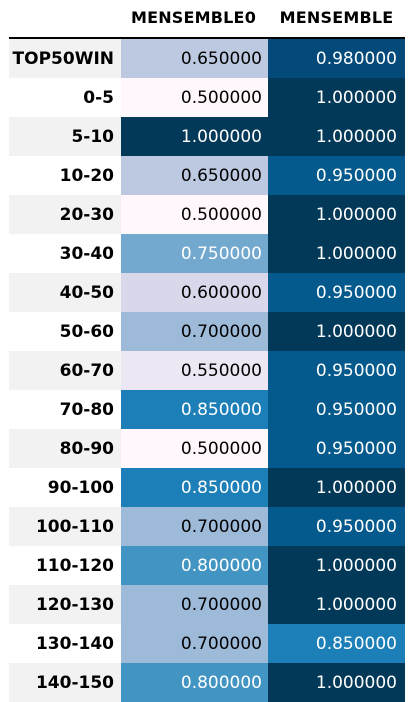 This screenshot has width=414, height=702. I want to click on table-row: 0-5 0.500000 1.000000, so click(207, 97).